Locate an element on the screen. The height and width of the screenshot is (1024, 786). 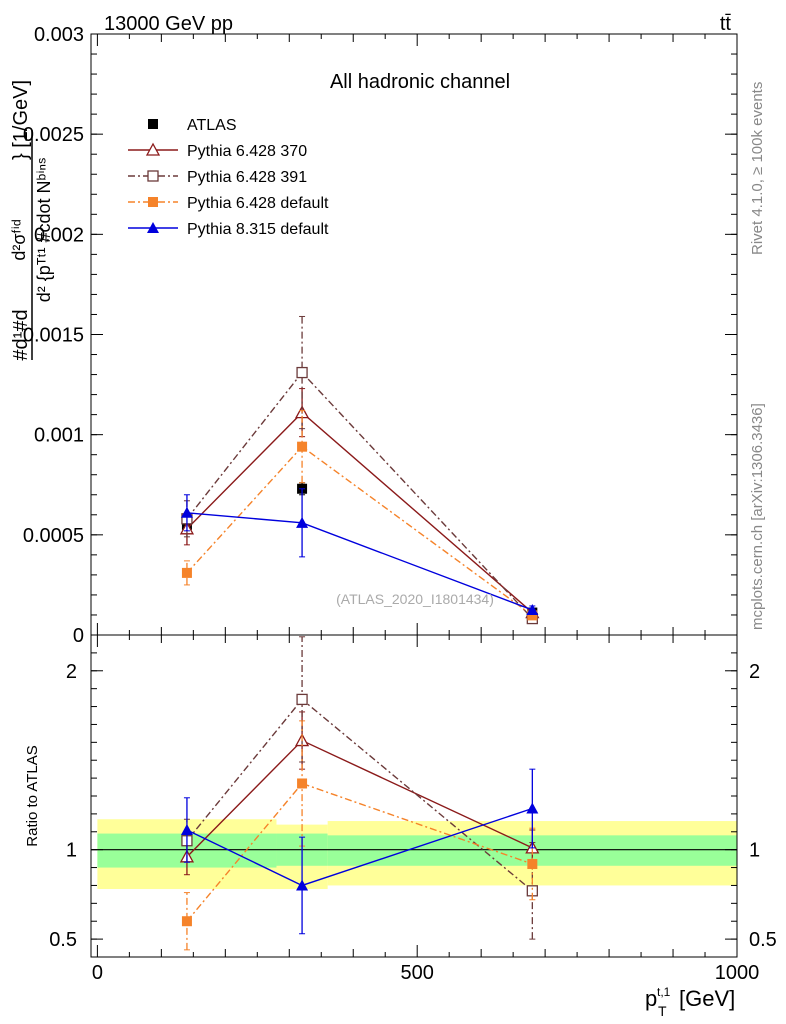
legend-item: Pythia 6.428 391 is located at coordinates (217, 177).